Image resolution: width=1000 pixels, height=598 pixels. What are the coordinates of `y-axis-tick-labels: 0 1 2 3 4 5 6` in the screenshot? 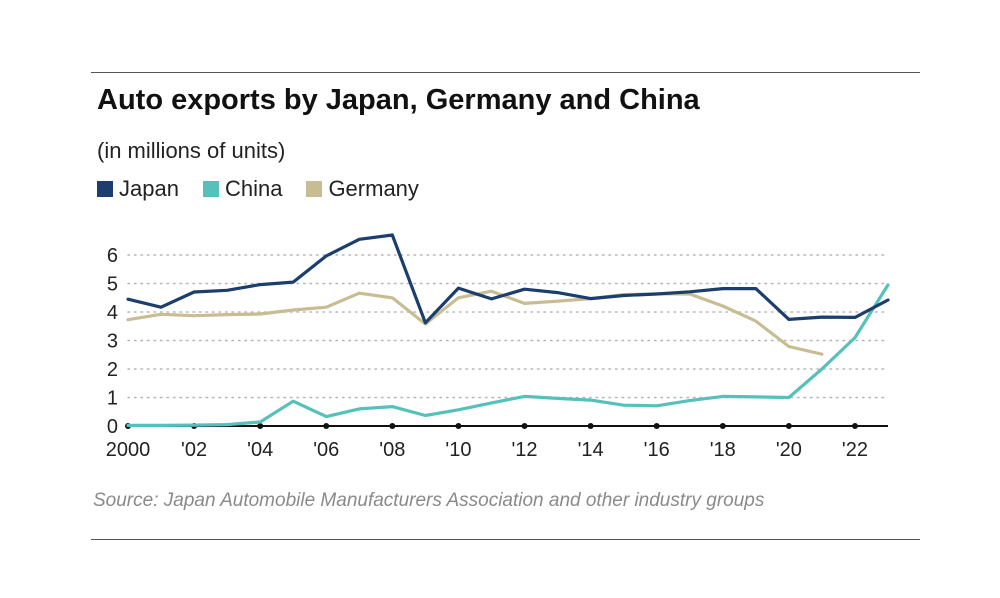 It's located at (112, 341).